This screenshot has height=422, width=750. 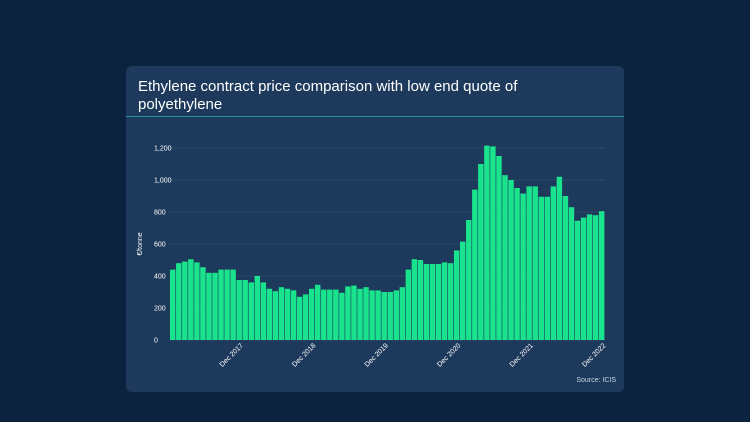 What do you see at coordinates (156, 341) in the screenshot?
I see `y-tick-label: 0` at bounding box center [156, 341].